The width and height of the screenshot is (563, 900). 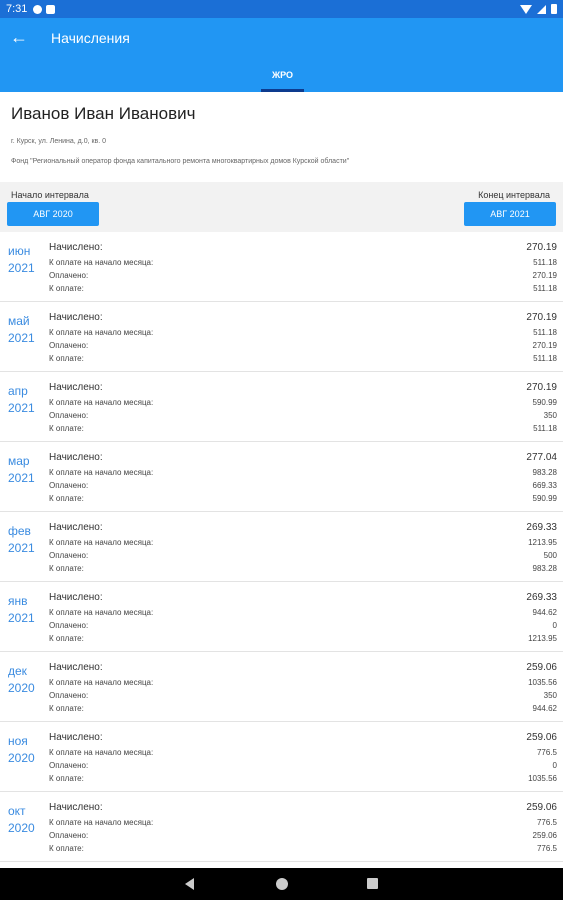 What do you see at coordinates (526, 9) in the screenshot?
I see `wifi-icon` at bounding box center [526, 9].